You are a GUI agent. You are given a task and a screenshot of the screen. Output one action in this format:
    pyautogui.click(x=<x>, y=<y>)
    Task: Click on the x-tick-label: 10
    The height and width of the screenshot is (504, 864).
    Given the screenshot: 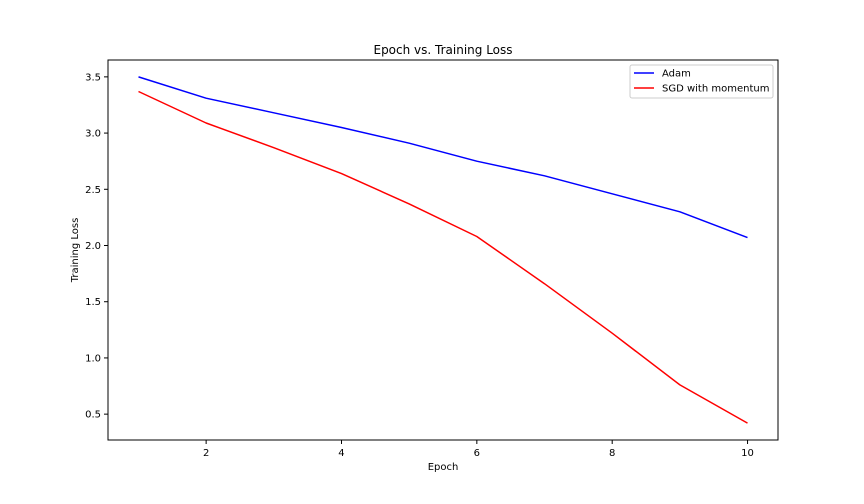 What is the action you would take?
    pyautogui.click(x=747, y=453)
    